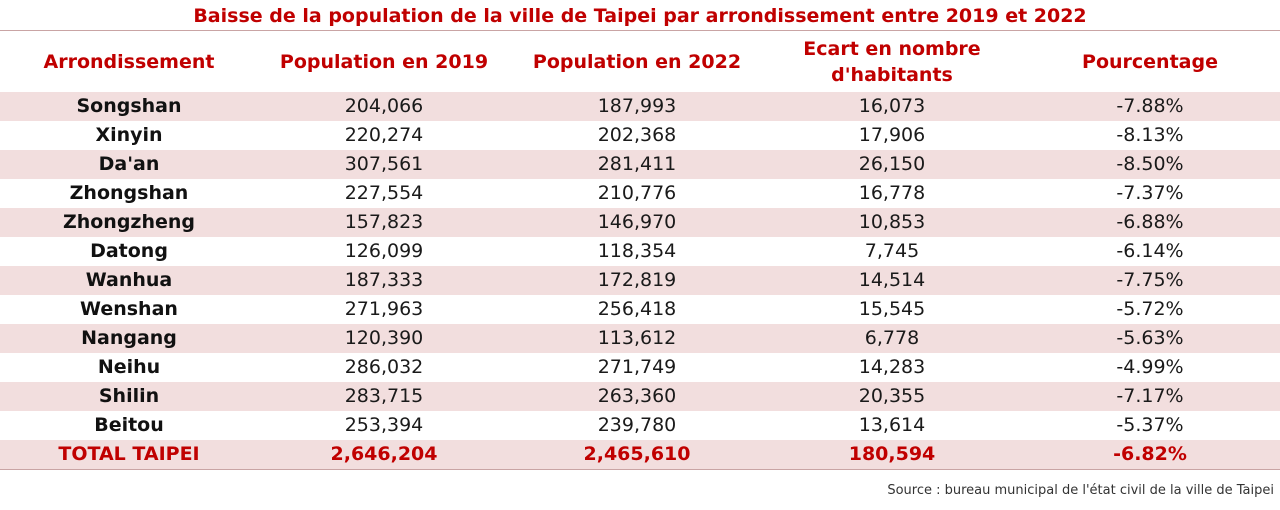  What do you see at coordinates (129, 396) in the screenshot?
I see `district-name: Shilin` at bounding box center [129, 396].